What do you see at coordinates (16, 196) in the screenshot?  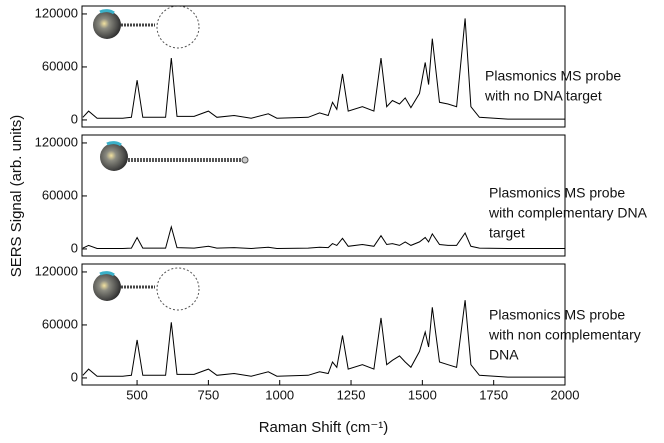 I see `y-axis-label: SERS Signal (arb. units)` at bounding box center [16, 196].